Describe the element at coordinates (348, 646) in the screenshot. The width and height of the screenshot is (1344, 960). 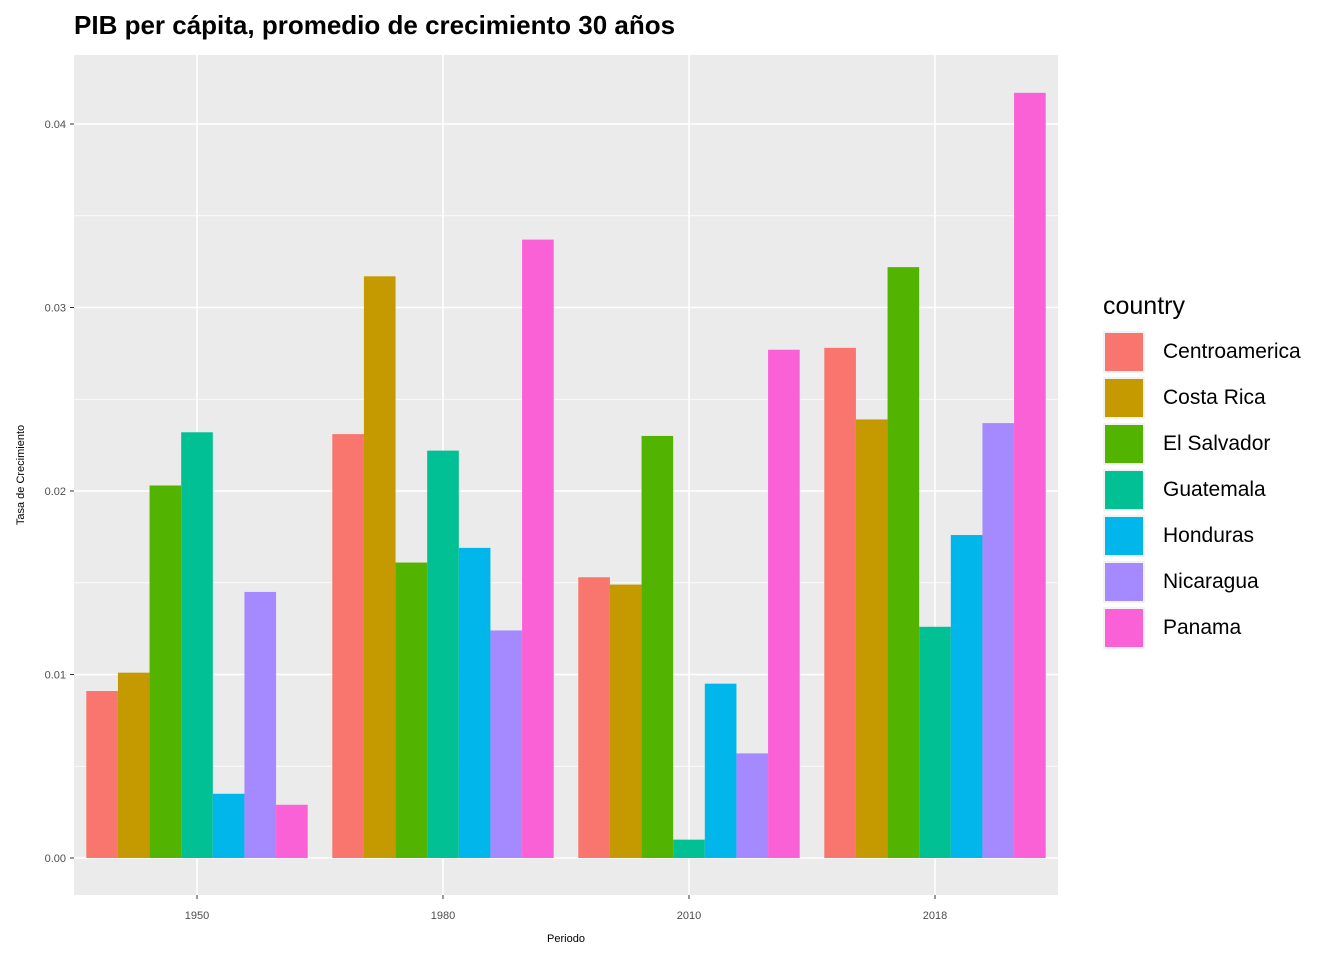
I see `bar-centroamerica-1980` at that location.